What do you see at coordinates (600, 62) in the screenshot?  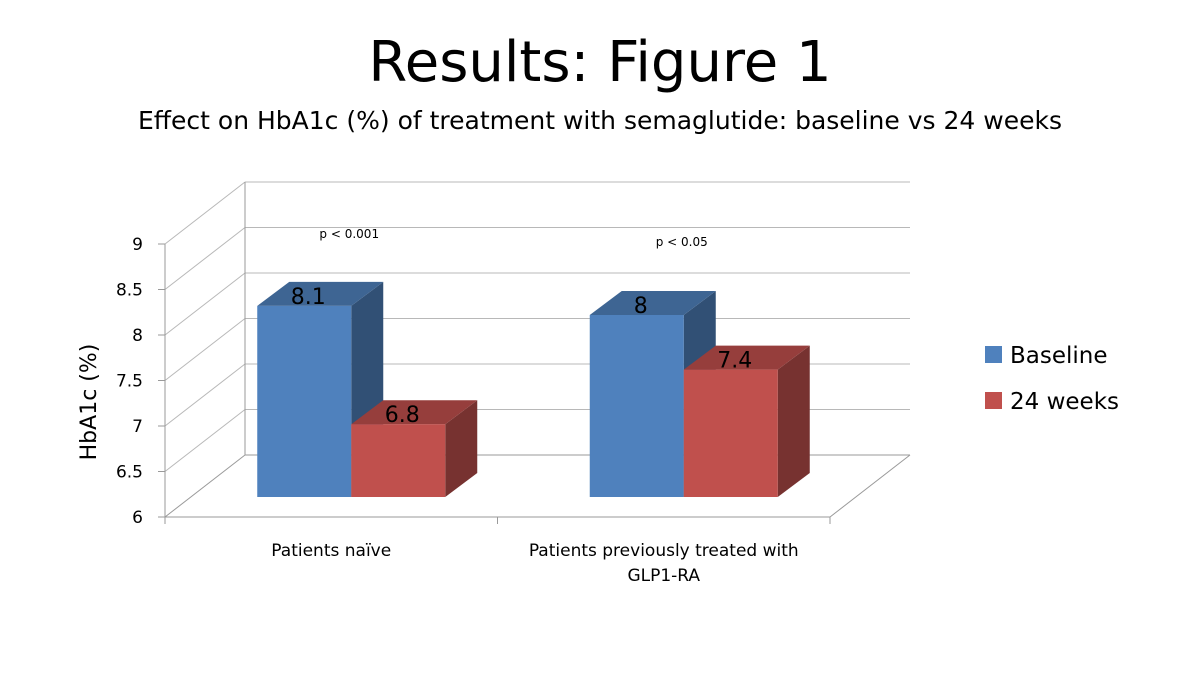 I see `slide-title: Results: Figure 1` at bounding box center [600, 62].